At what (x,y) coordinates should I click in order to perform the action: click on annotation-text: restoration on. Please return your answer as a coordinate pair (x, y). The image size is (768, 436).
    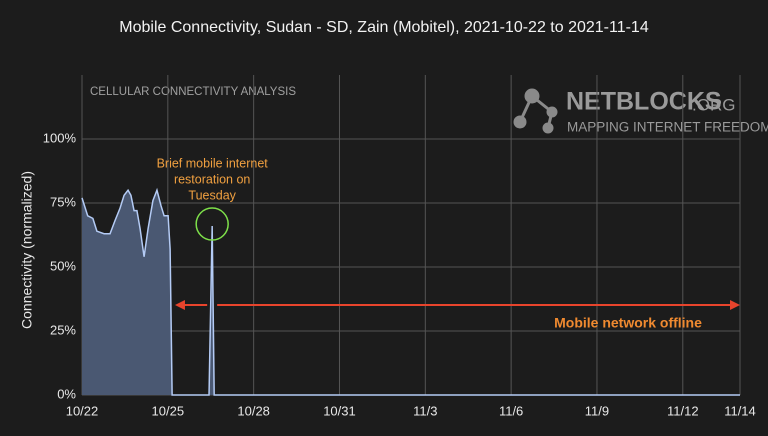
    Looking at the image, I should click on (212, 179).